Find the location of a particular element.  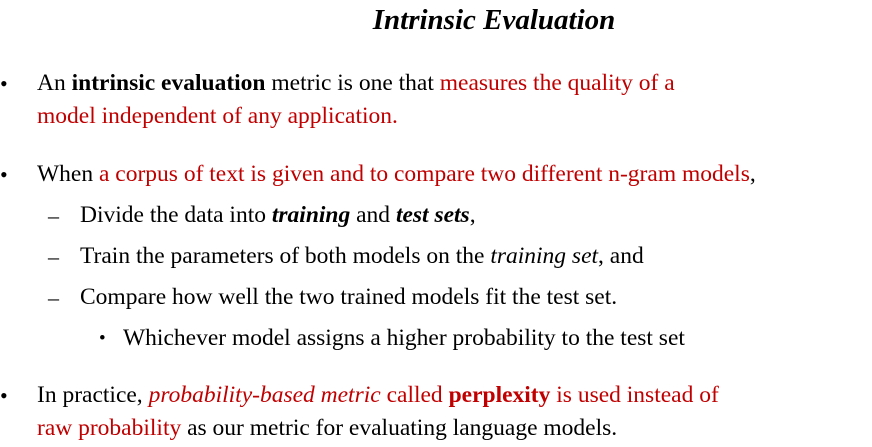

highlight-text: raw probability is located at coordinates (109, 428).